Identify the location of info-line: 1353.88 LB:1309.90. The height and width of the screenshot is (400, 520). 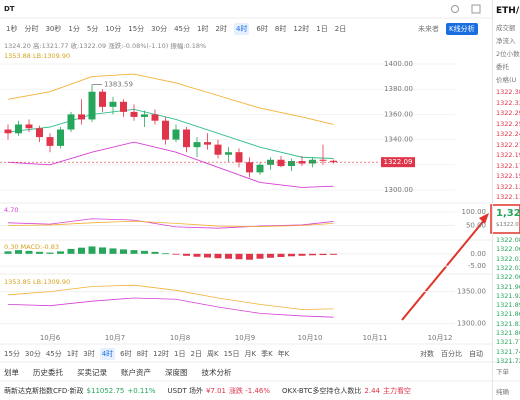
(37, 56).